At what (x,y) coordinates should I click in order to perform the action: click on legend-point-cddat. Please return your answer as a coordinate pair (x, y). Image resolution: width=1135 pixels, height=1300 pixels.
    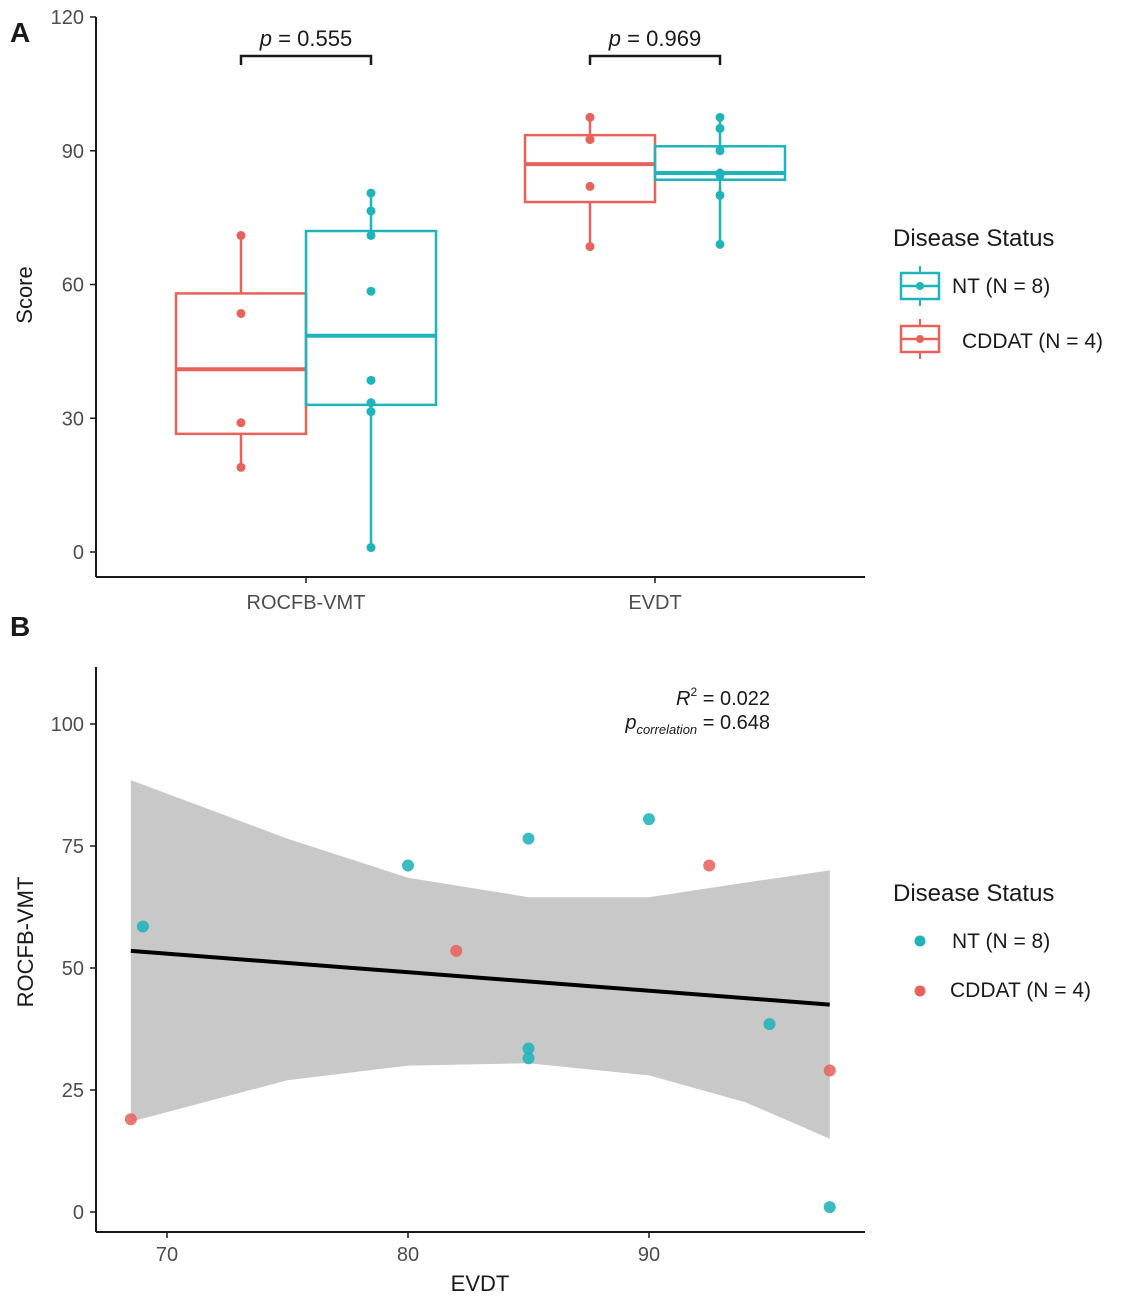
    Looking at the image, I should click on (920, 991).